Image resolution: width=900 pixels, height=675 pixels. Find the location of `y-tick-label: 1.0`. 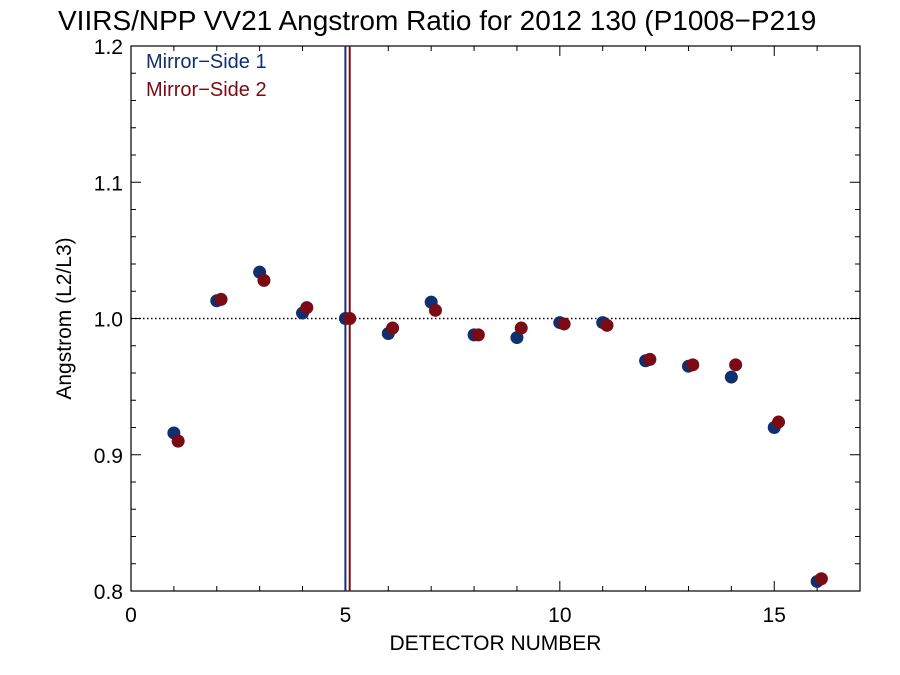

y-tick-label: 1.0 is located at coordinates (108, 320).